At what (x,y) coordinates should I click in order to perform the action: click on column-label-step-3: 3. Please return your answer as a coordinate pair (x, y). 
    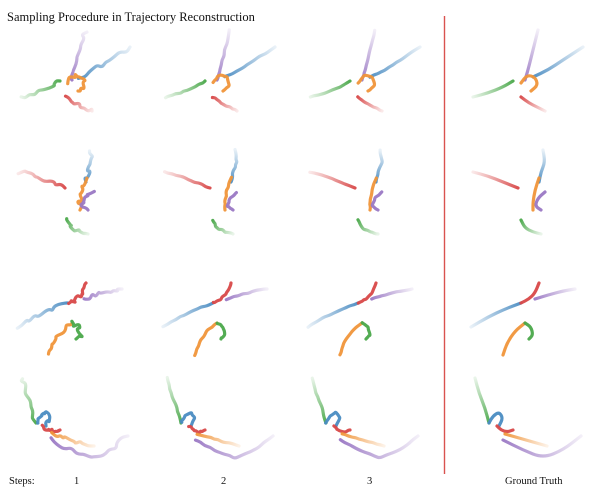
    Looking at the image, I should click on (370, 481).